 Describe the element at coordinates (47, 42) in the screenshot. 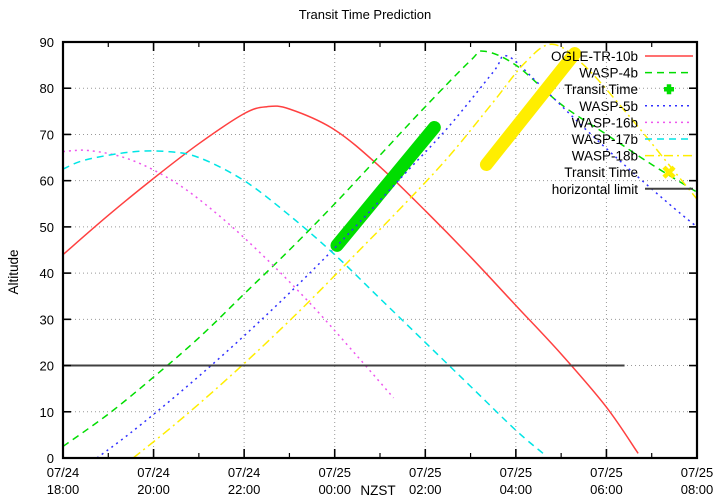

I see `y-tick-label: 90` at that location.